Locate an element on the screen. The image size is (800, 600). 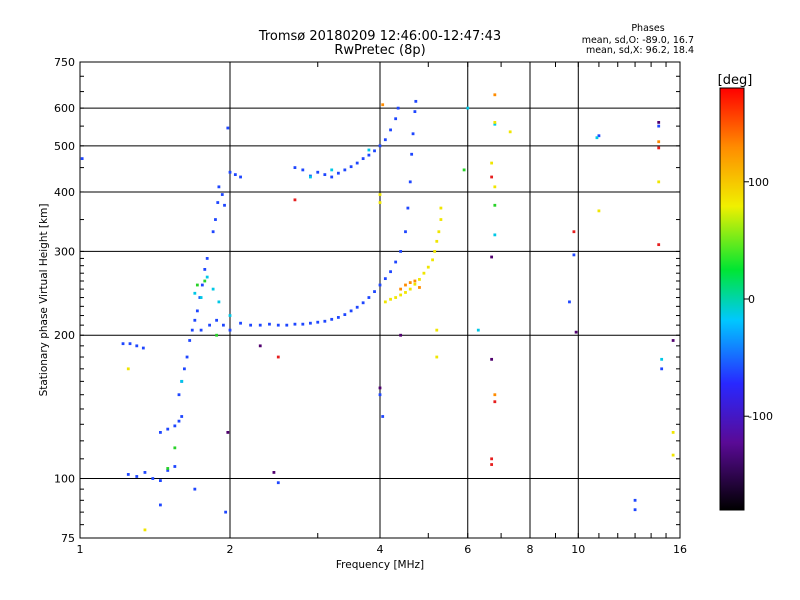
y-tick-label: 200 is located at coordinates (64, 335).